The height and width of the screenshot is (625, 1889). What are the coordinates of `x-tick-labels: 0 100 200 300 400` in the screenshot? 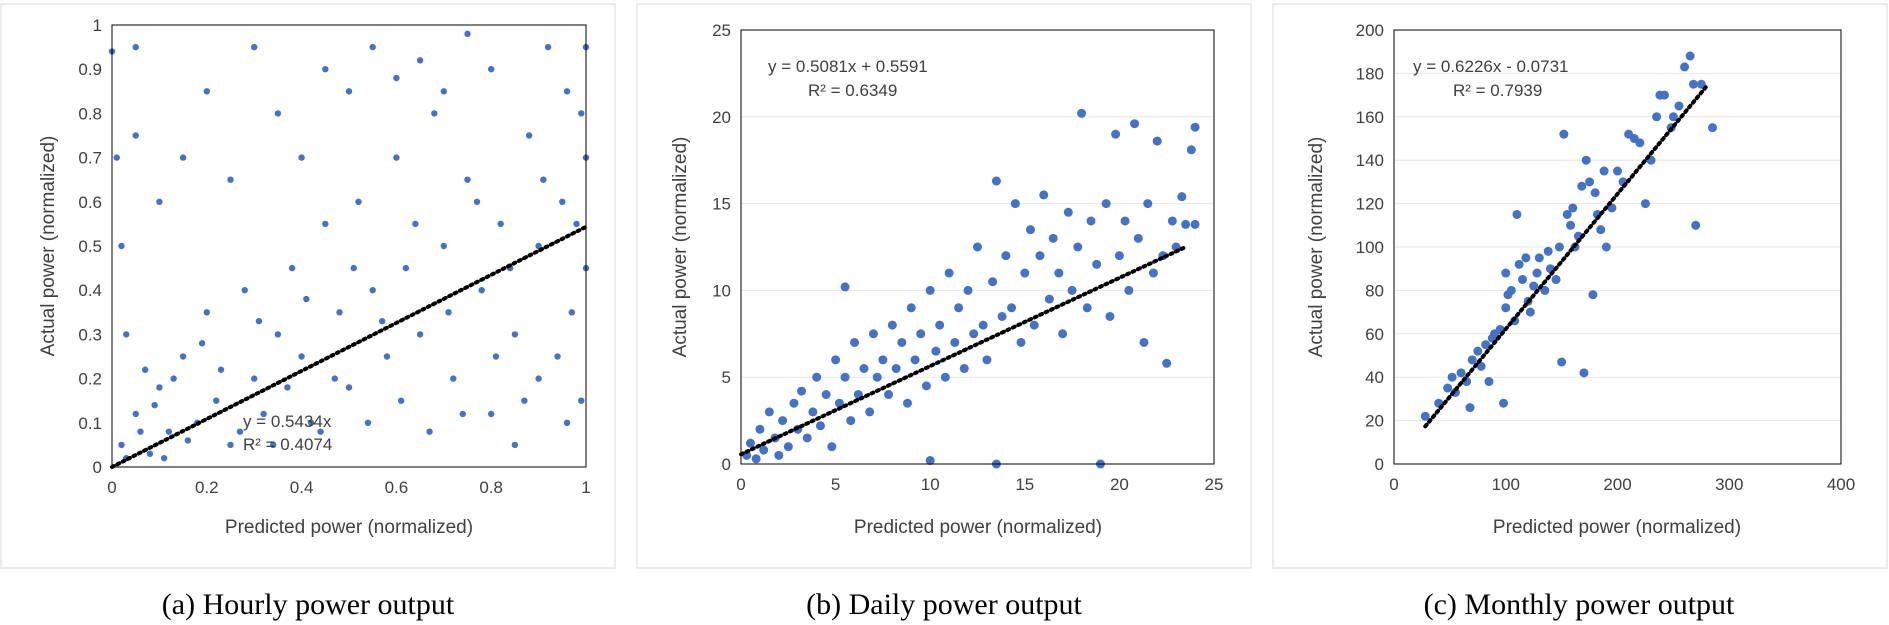 It's located at (1622, 484).